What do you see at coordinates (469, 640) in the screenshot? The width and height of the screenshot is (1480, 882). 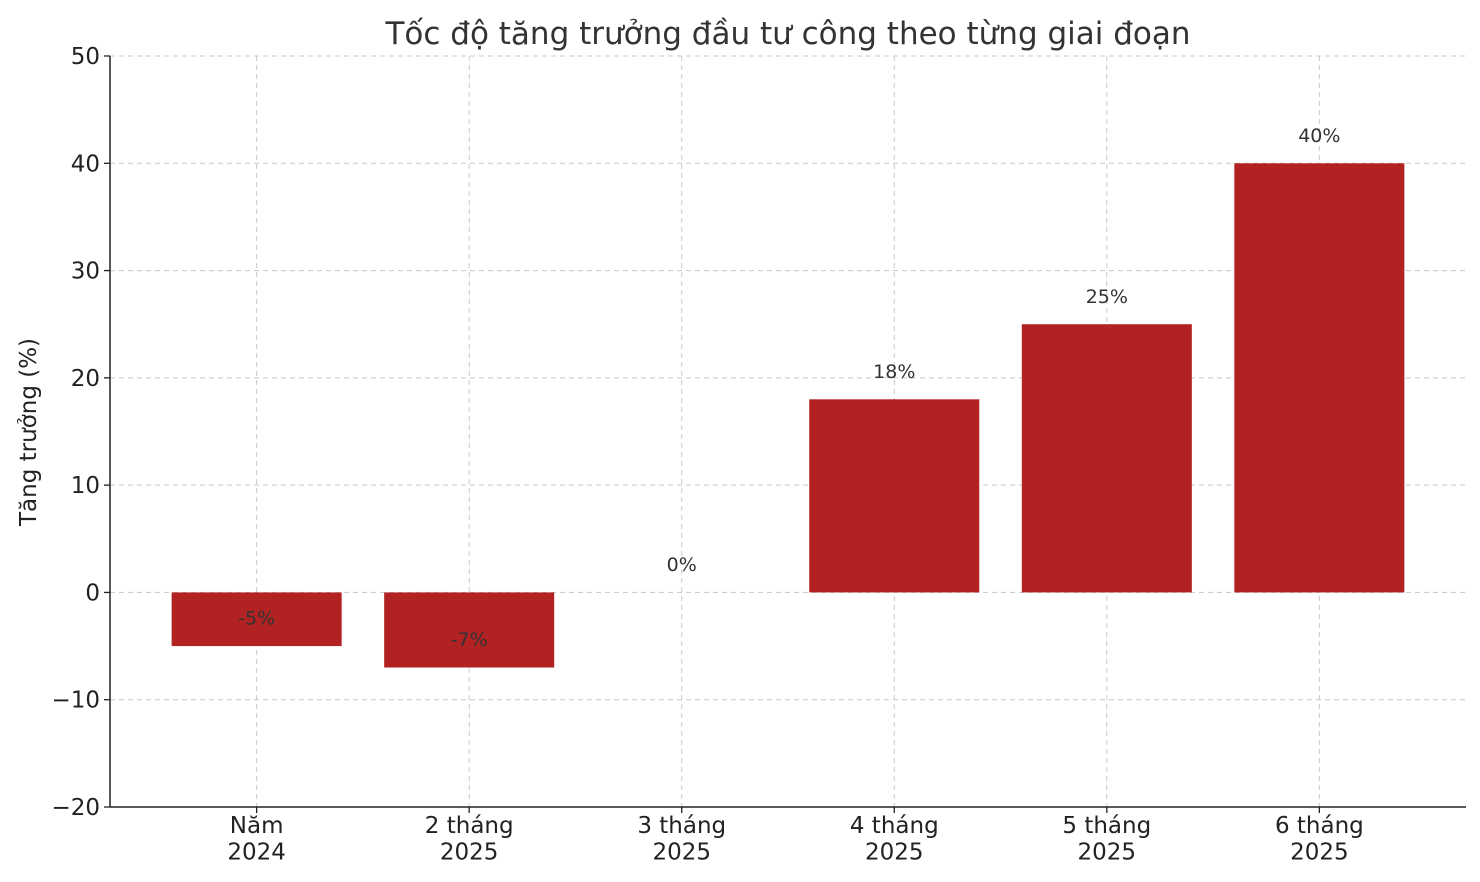 I see `value-label: -7%` at bounding box center [469, 640].